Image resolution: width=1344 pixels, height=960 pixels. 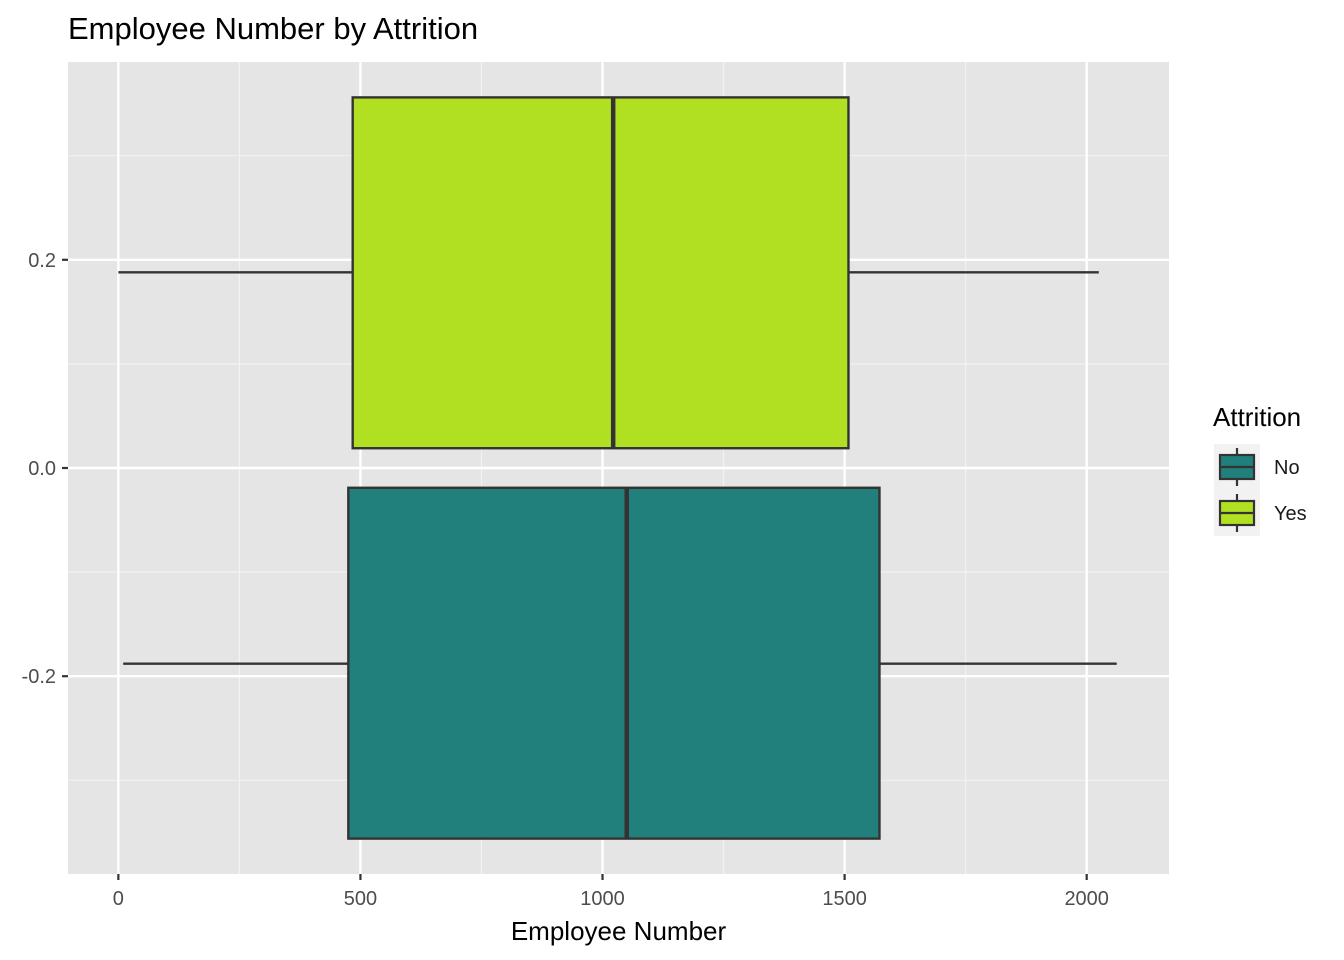 I want to click on x-tick-label: 1000, so click(x=602, y=899).